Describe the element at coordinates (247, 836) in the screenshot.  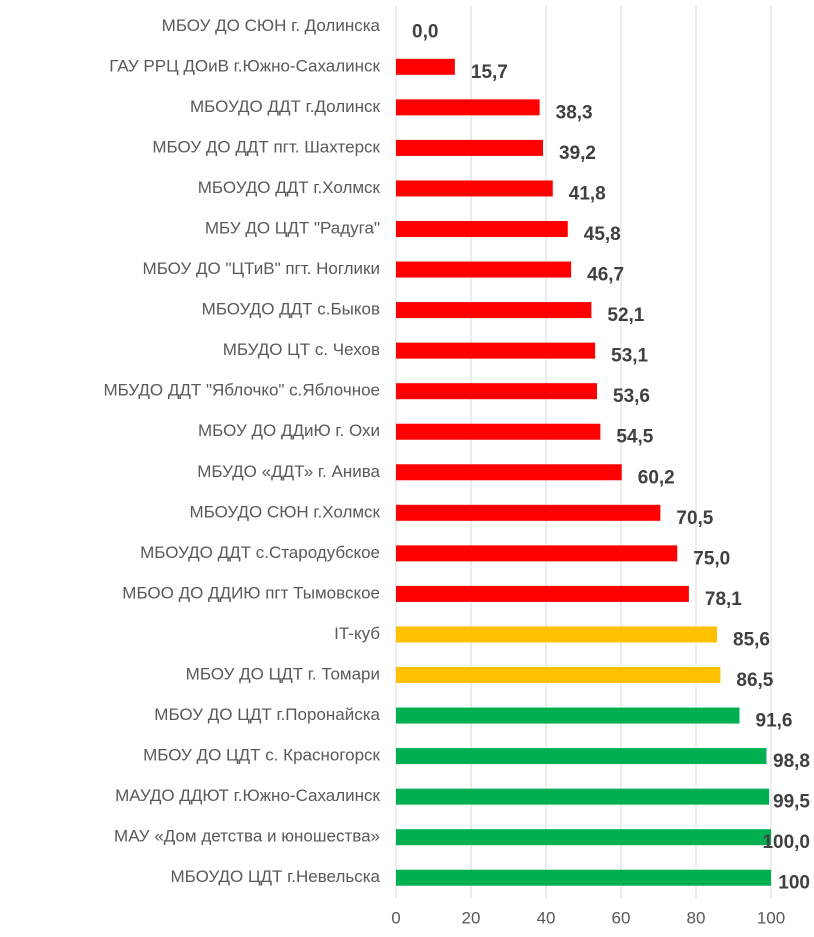
I see `category-label: МАУ «Дом детства и юношества»` at that location.